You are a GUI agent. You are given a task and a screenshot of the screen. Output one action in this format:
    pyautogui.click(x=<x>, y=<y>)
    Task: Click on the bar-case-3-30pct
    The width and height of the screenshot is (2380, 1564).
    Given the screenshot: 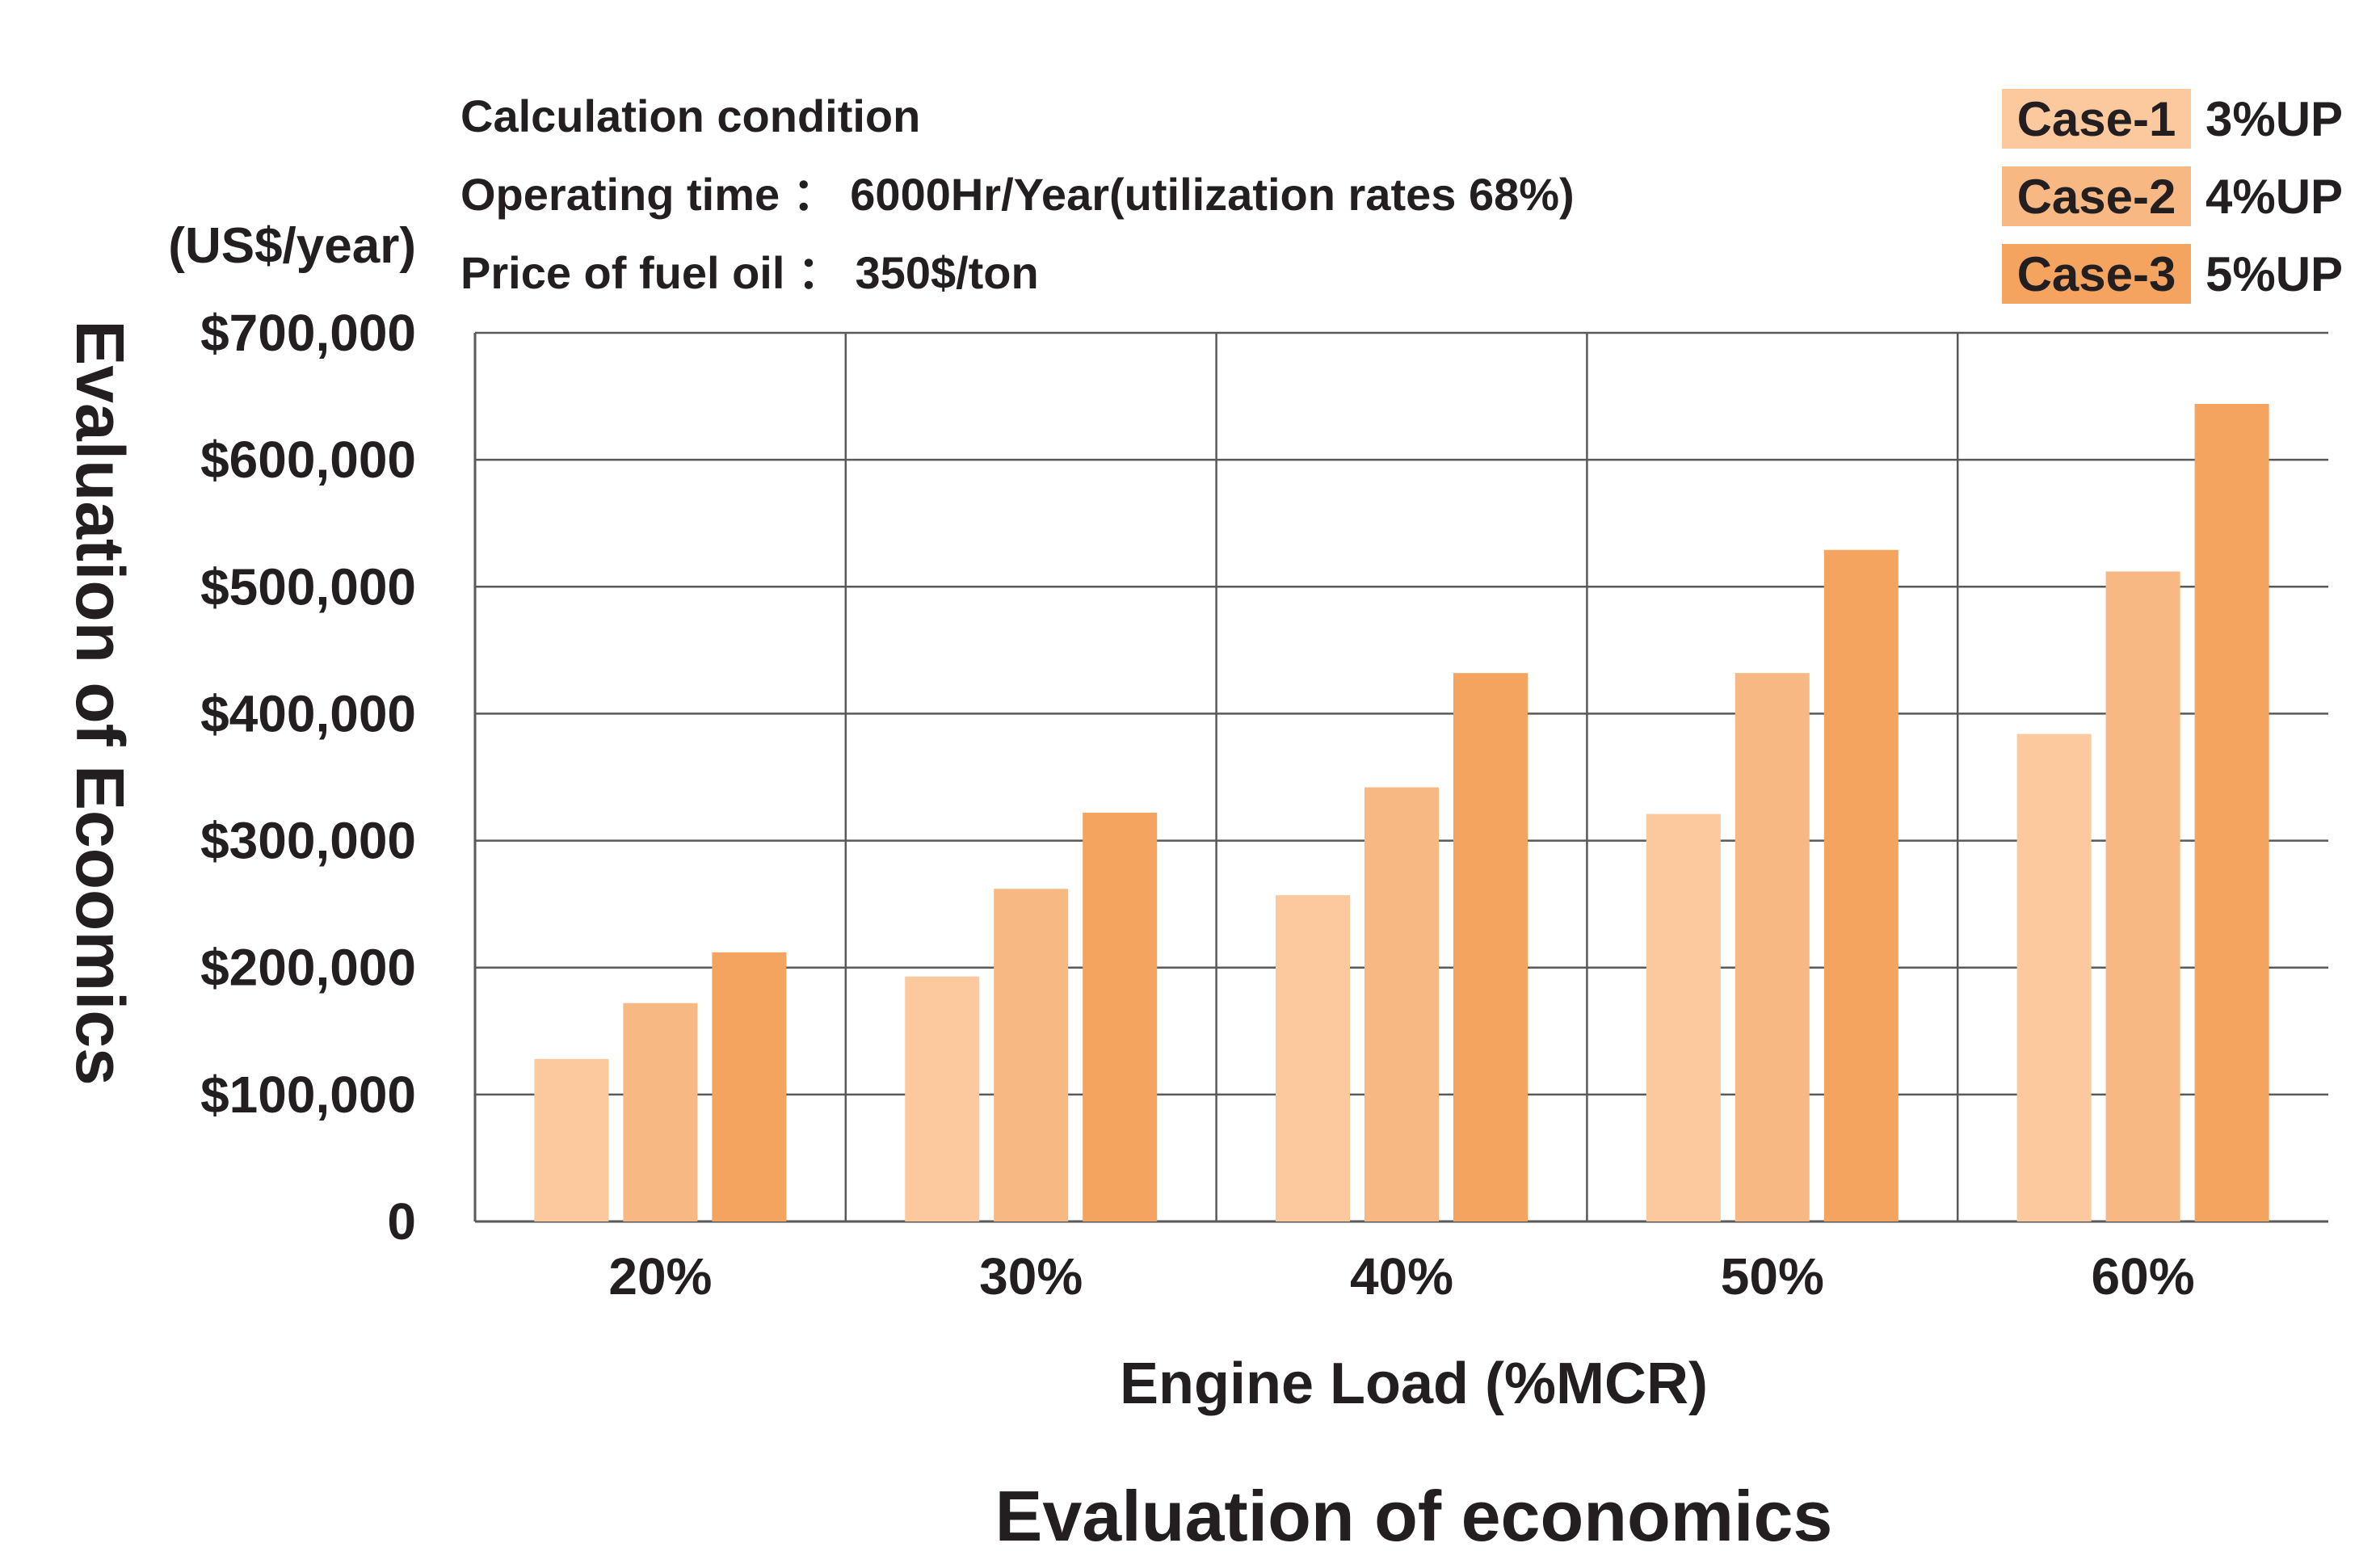 What is the action you would take?
    pyautogui.click(x=1121, y=1017)
    